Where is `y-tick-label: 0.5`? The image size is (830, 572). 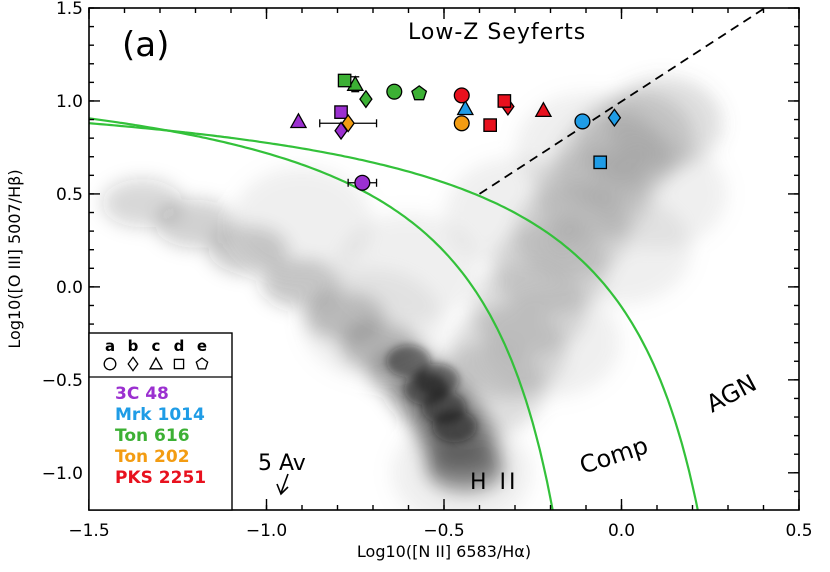 y-tick-label: 0.5 is located at coordinates (69, 195).